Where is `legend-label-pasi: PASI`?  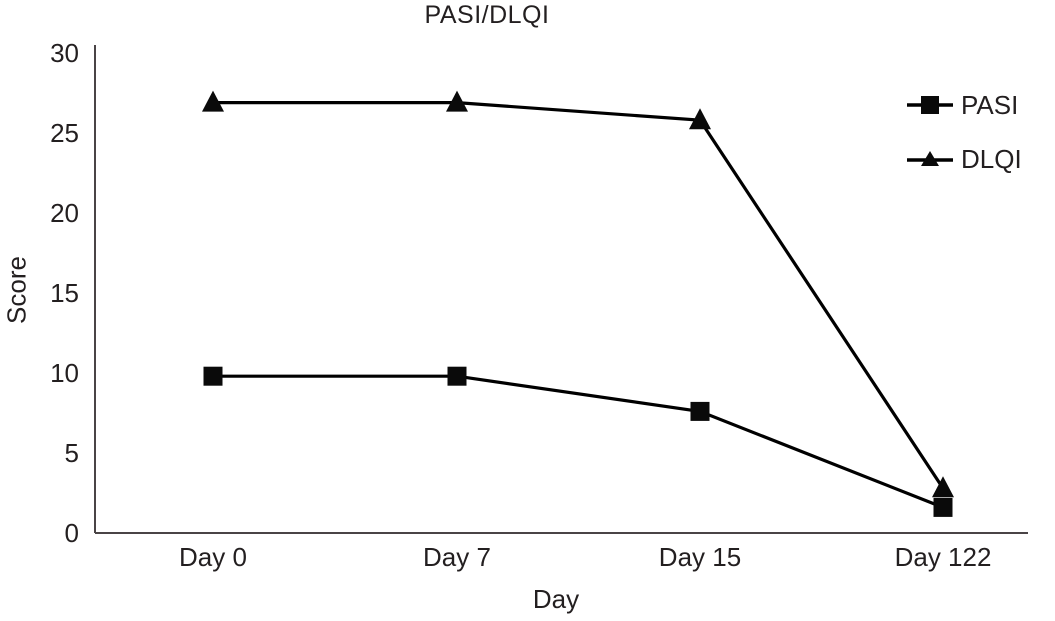
legend-label-pasi: PASI is located at coordinates (990, 105).